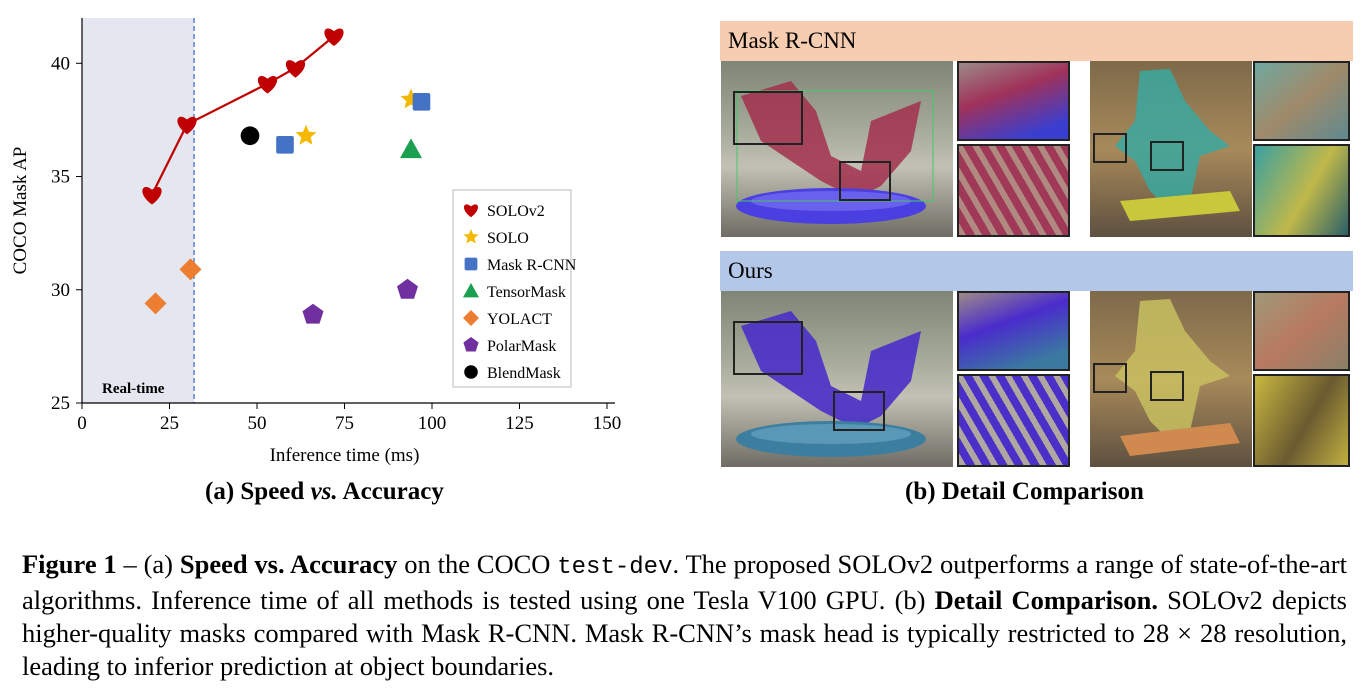 This screenshot has width=1363, height=696. Describe the element at coordinates (1301, 190) in the screenshot. I see `skater-zoom-top-b` at that location.